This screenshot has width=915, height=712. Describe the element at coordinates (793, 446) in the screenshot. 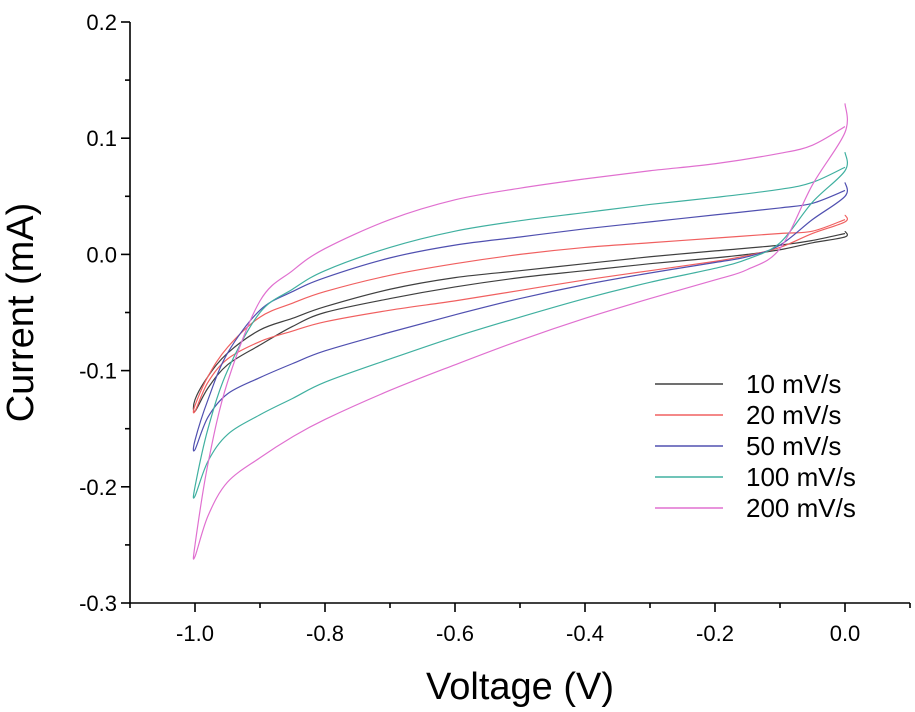

I see `legend-label: 50 mV/s` at that location.